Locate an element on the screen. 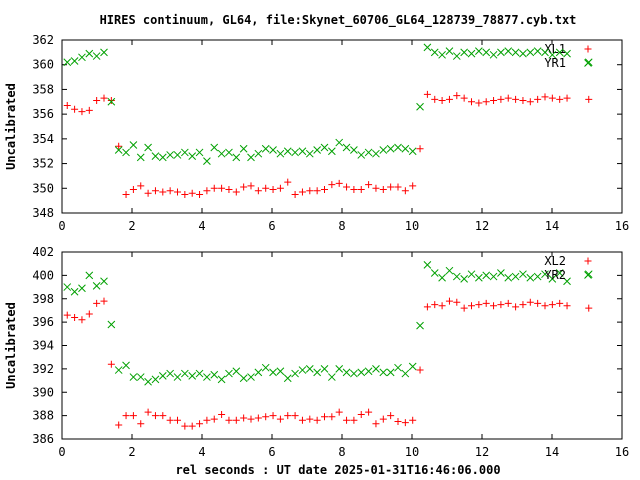 The width and height of the screenshot is (640, 480). y-tick-label: 386 is located at coordinates (43, 439).